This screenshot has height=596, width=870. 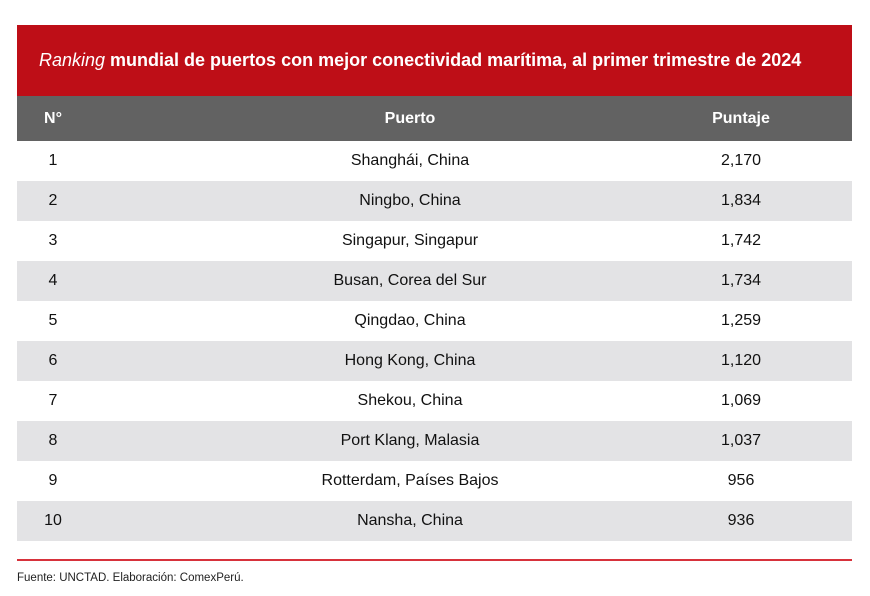 What do you see at coordinates (410, 118) in the screenshot?
I see `header-port: Puerto` at bounding box center [410, 118].